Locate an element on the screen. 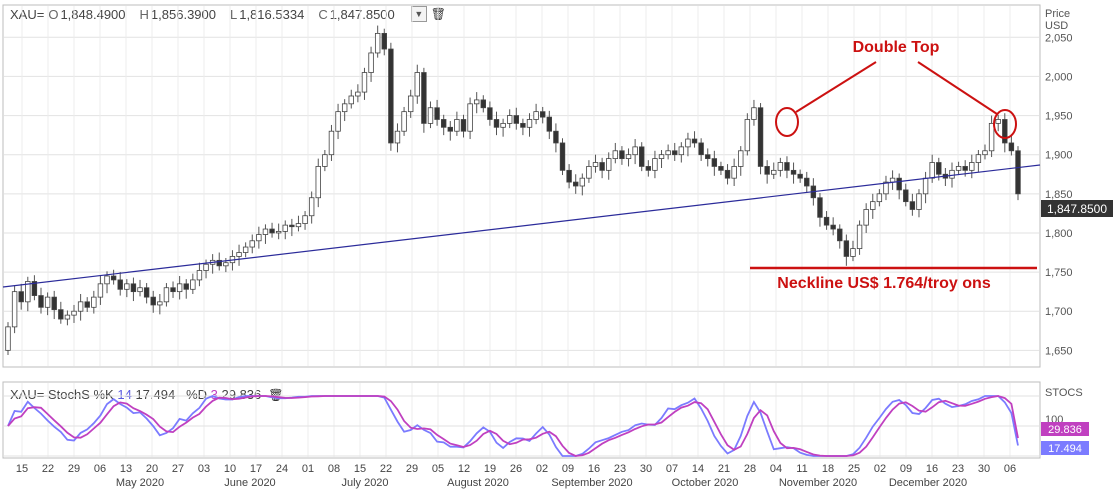 The width and height of the screenshot is (1115, 492). date-tick-label: 05 is located at coordinates (438, 469).